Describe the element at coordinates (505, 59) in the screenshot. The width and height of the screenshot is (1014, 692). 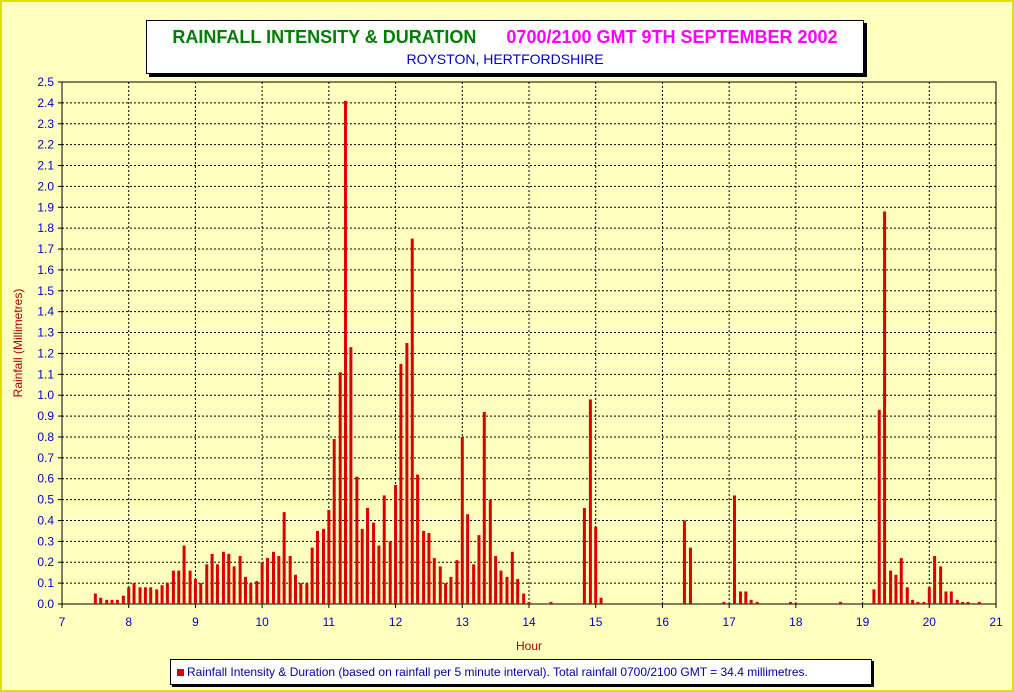
I see `chart-subtitle: ROYSTON, HERTFORDSHIRE` at that location.